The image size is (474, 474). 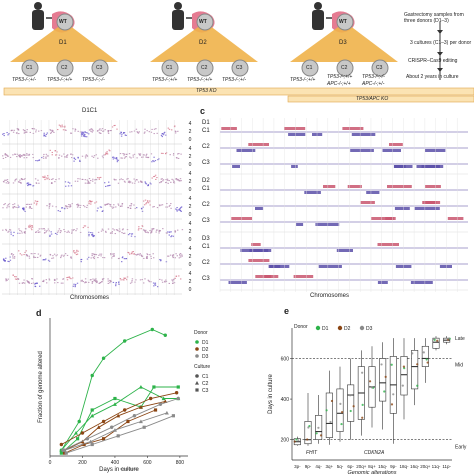 What do you see at coordinates (190, 282) in the screenshot?
I see `y-tick-label: 2` at bounding box center [190, 282].